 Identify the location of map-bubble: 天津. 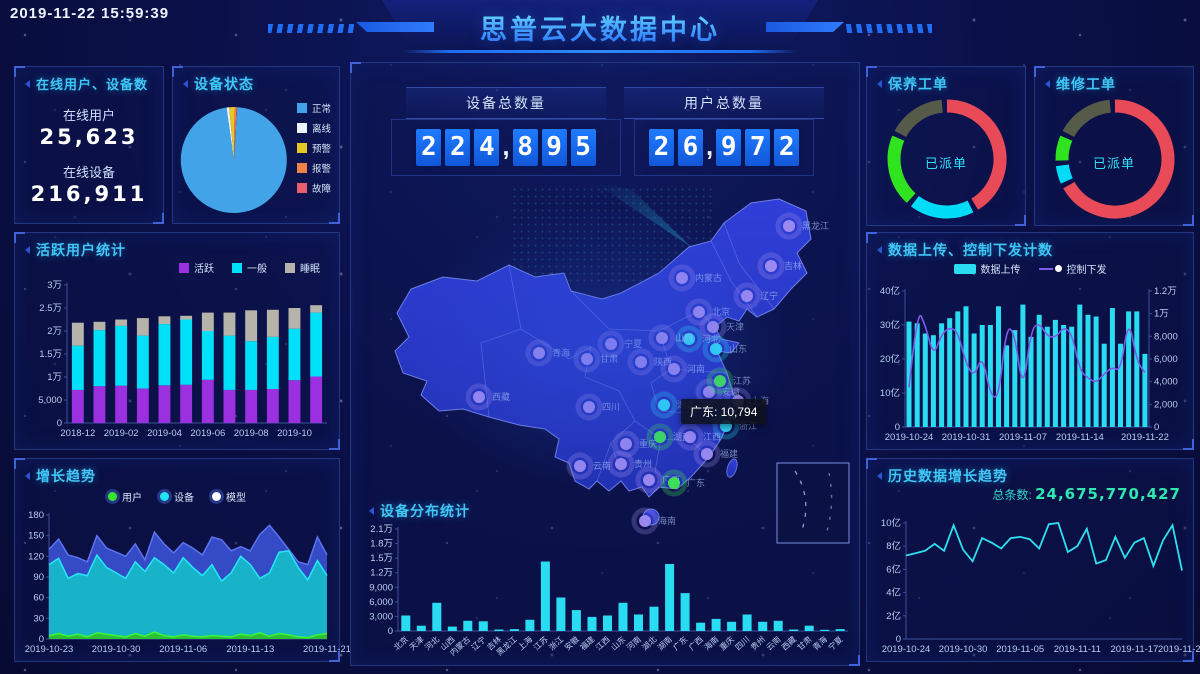
(721, 327).